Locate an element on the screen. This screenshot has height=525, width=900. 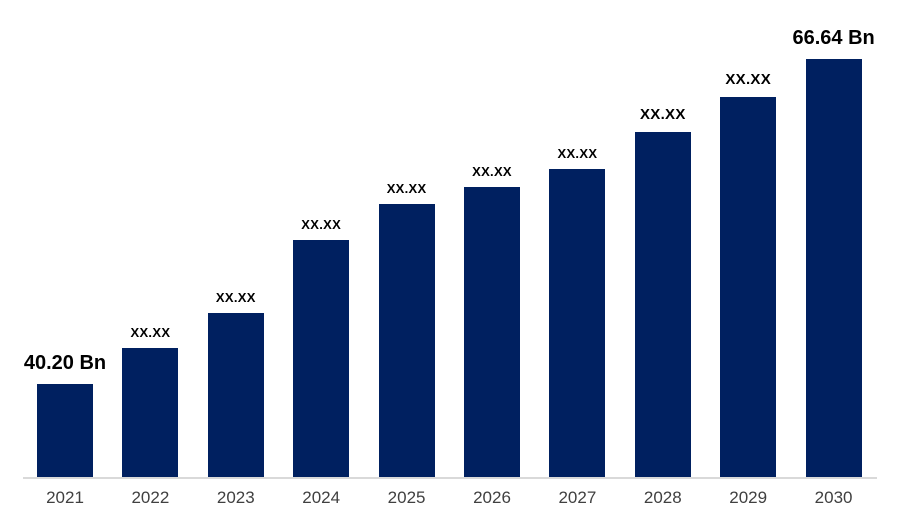
bar-2026 is located at coordinates (492, 332).